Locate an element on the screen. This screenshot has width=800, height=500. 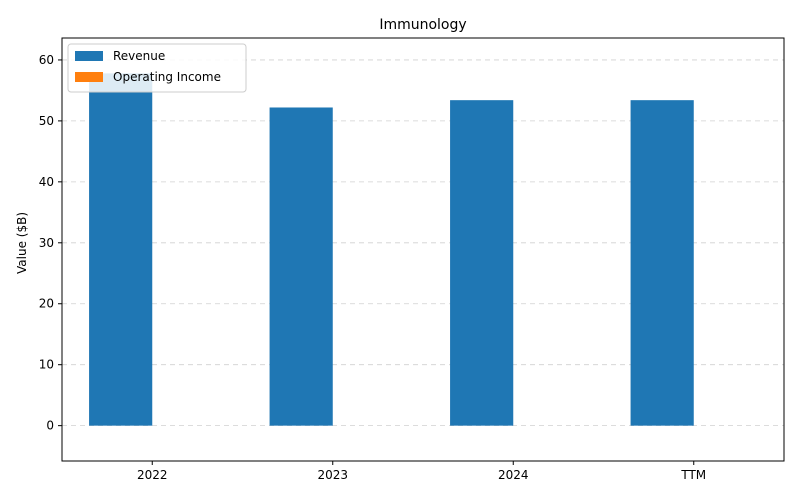
y-axis-label: Value ($B) is located at coordinates (22, 243).